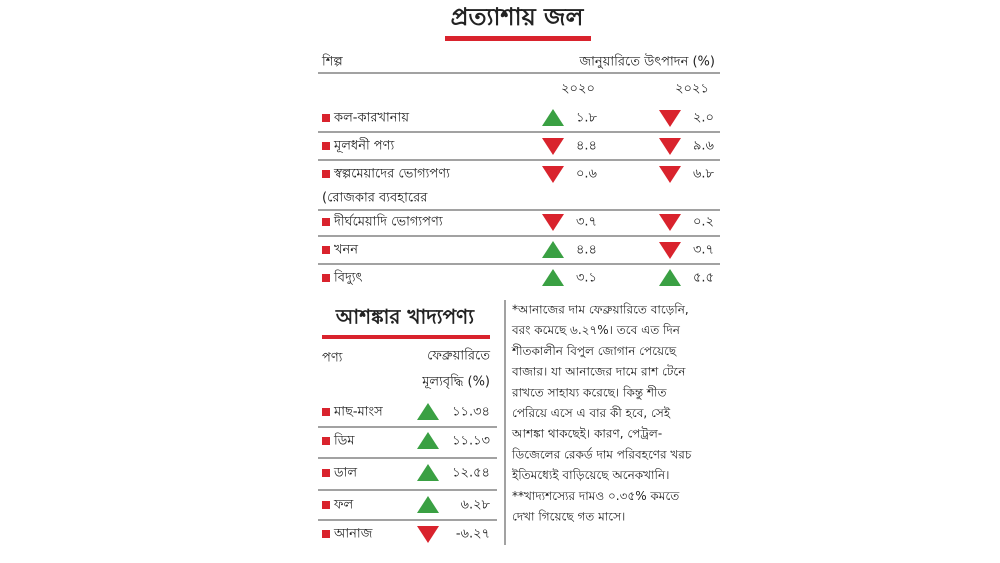 This screenshot has width=1000, height=563. What do you see at coordinates (375, 198) in the screenshot?
I see `row-label: (রোজকার ব্যবহারের` at bounding box center [375, 198].